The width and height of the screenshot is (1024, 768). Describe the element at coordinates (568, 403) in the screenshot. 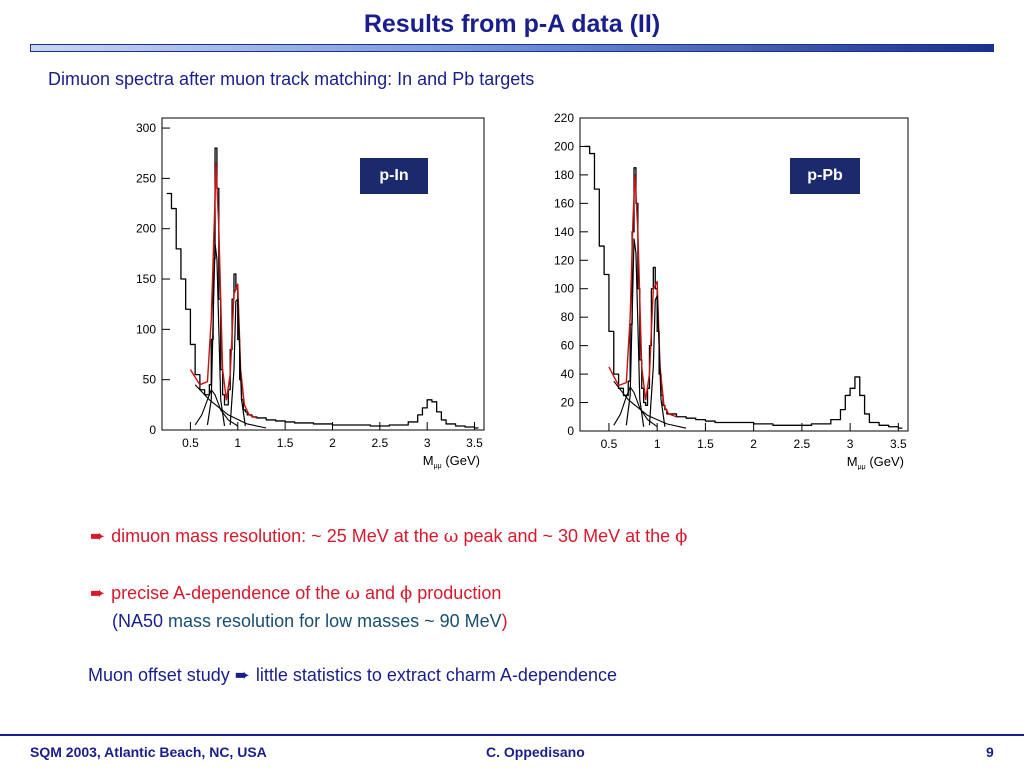

I see `y-tick-label: 20` at that location.